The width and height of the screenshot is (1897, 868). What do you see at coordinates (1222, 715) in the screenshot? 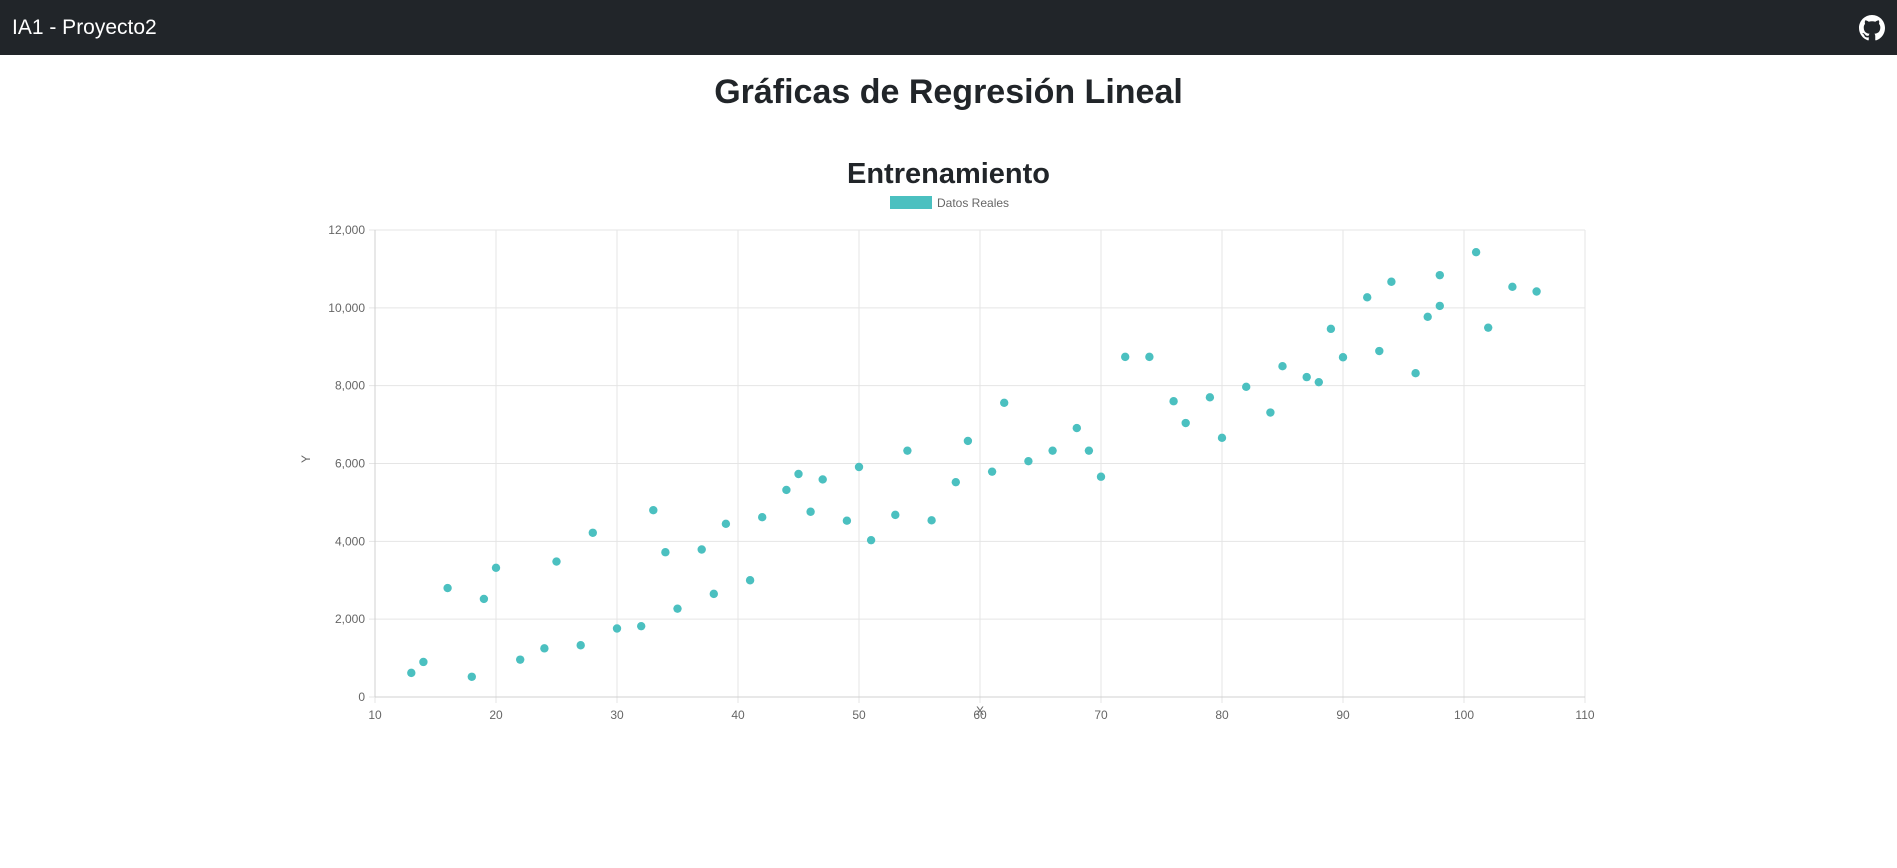
I see `x-tick-label: 80` at bounding box center [1222, 715].